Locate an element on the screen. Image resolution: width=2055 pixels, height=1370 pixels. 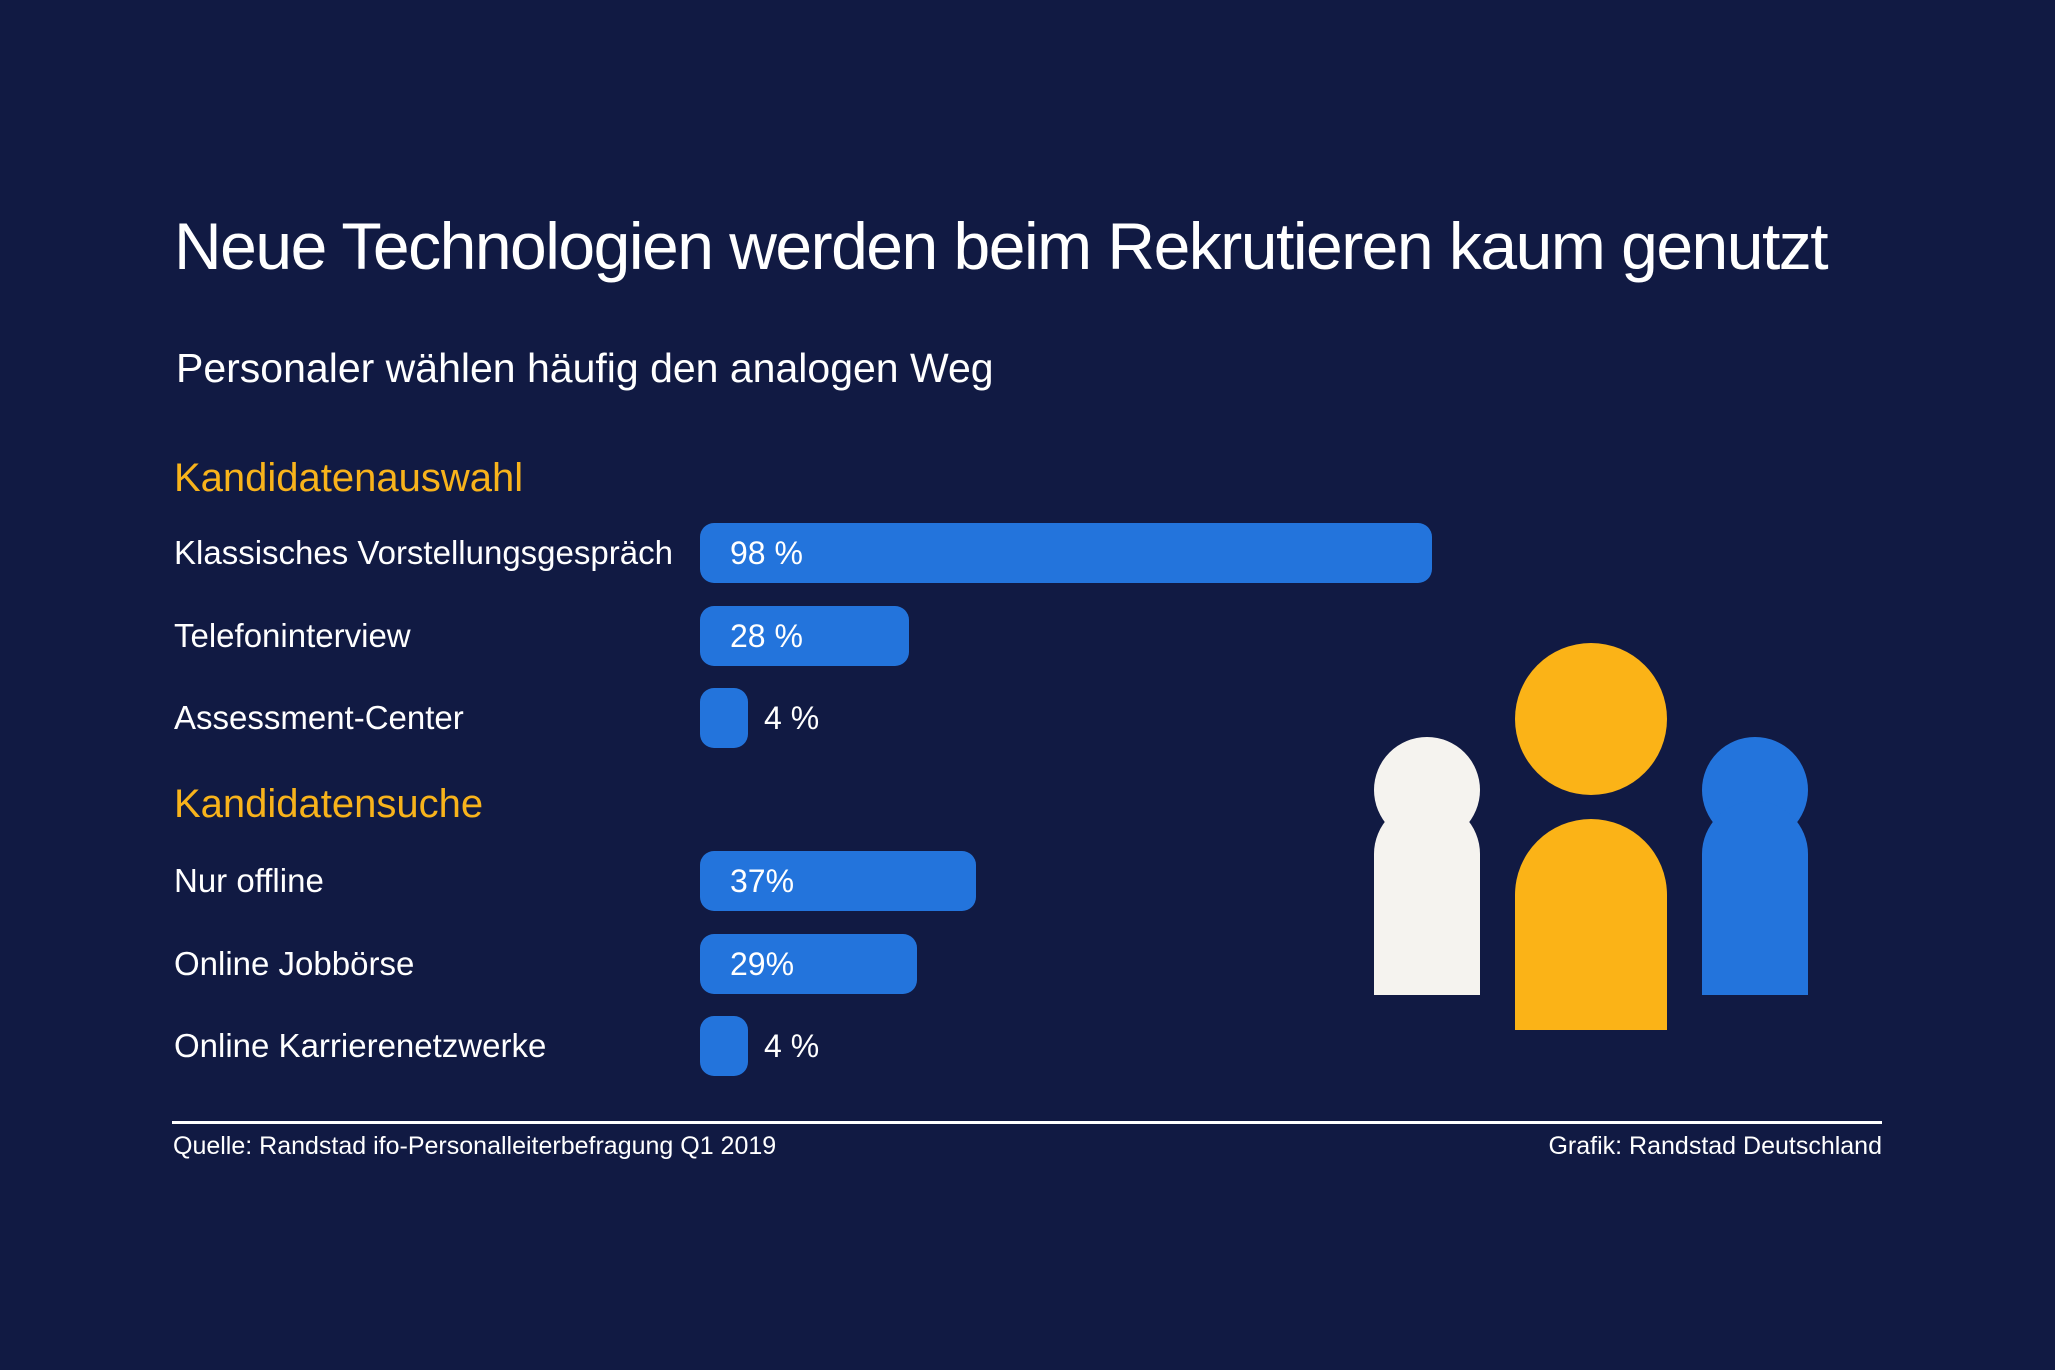
person-blue-icon is located at coordinates (1755, 866).